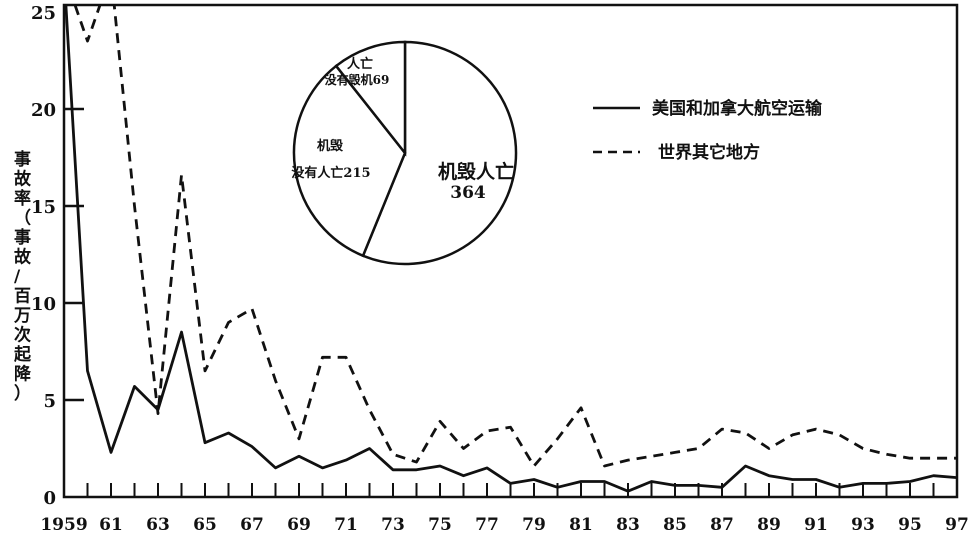  I want to click on legend-label-us-canada: 美国和加拿大航空运输, so click(737, 108).